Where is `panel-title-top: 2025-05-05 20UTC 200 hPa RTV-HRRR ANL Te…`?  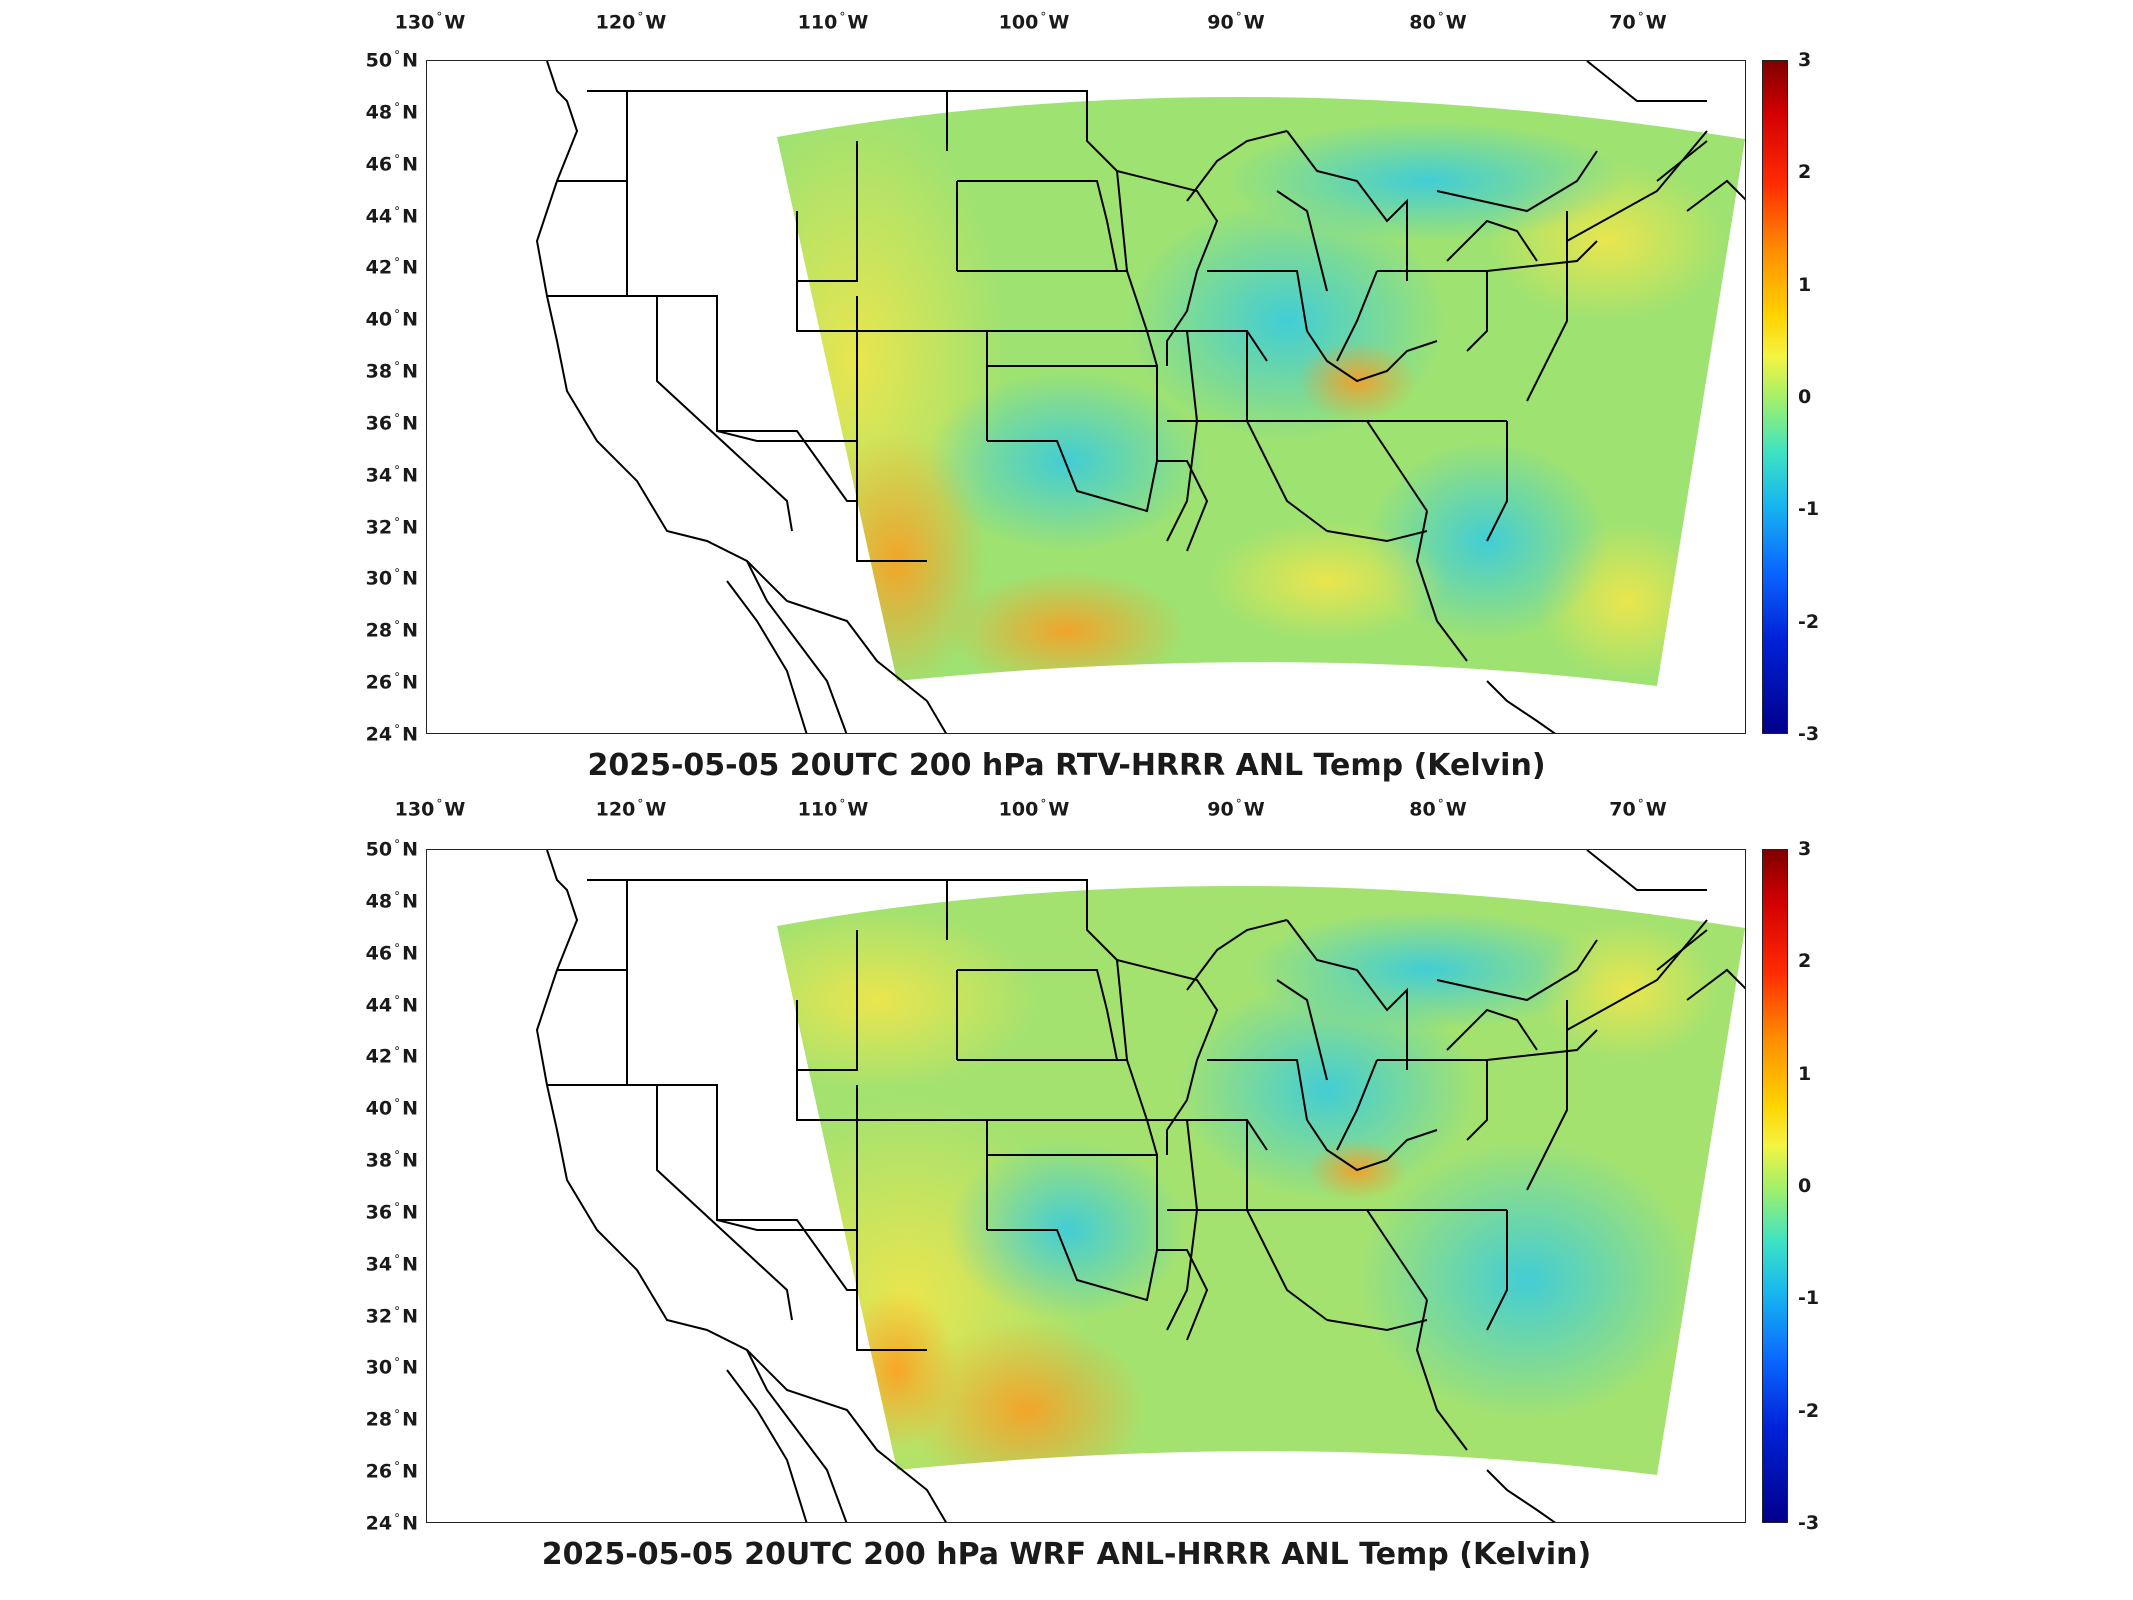 panel-title-top: 2025-05-05 20UTC 200 hPa RTV-HRRR ANL Te… is located at coordinates (1066, 765).